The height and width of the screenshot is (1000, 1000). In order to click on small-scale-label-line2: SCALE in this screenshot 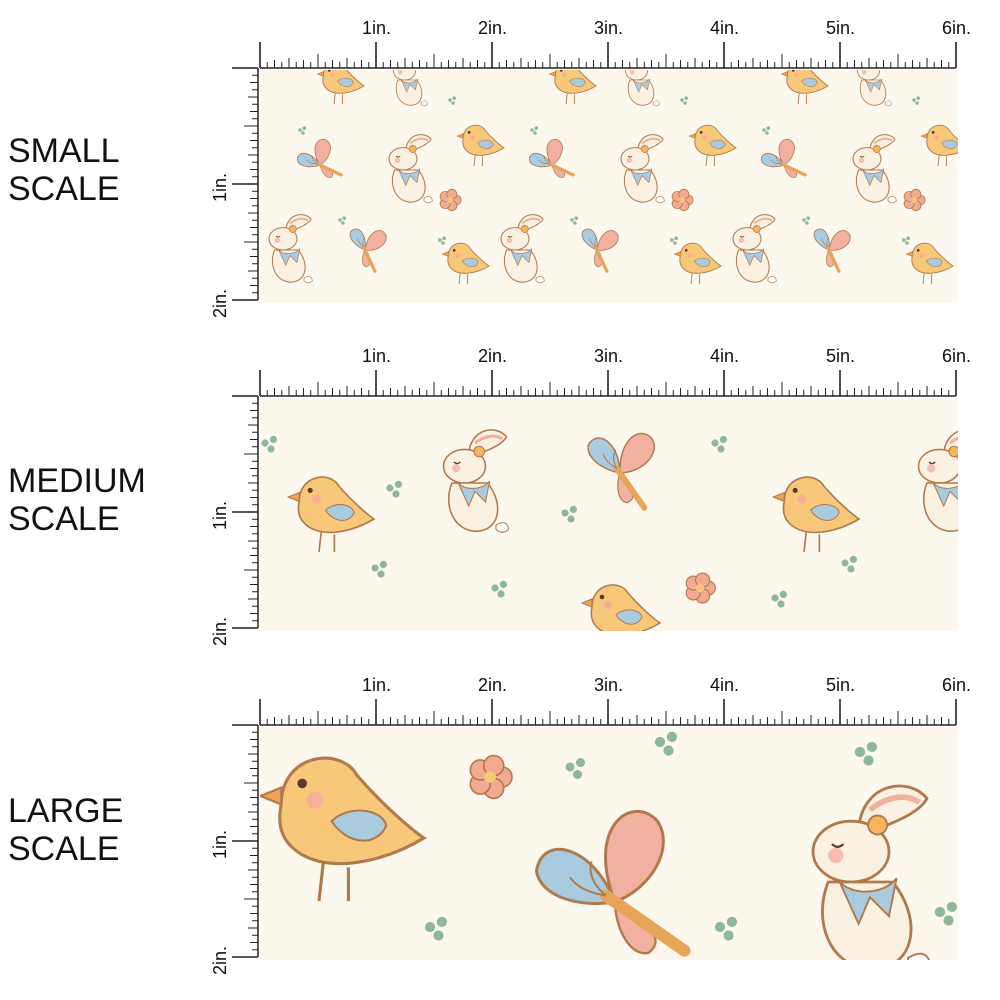, I will do `click(64, 189)`.